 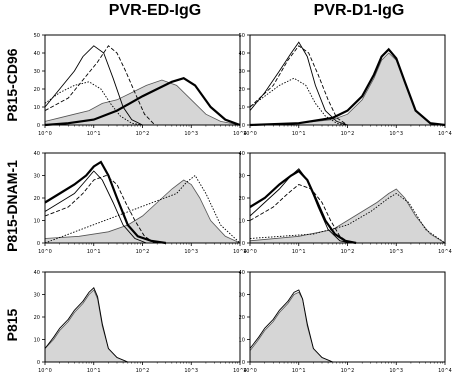 What do you see at coordinates (155, 10) in the screenshot?
I see `column-title-pvr-ed-igg: PVR-ED-IgG` at bounding box center [155, 10].